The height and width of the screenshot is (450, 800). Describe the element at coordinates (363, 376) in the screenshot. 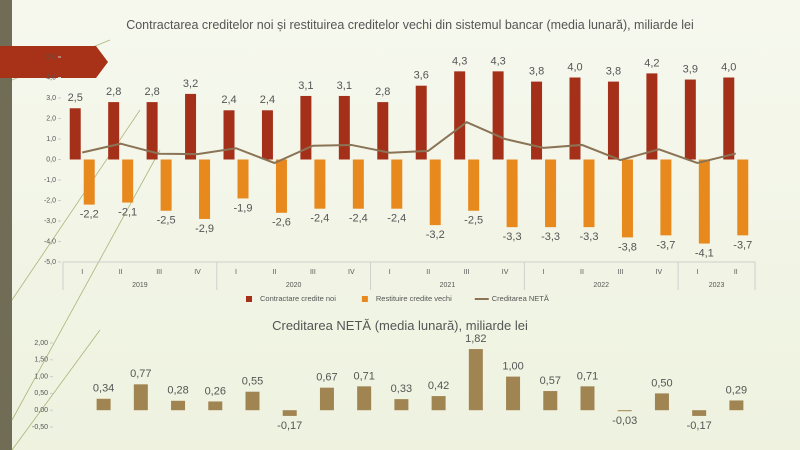

I see `data-label: 0,71` at that location.